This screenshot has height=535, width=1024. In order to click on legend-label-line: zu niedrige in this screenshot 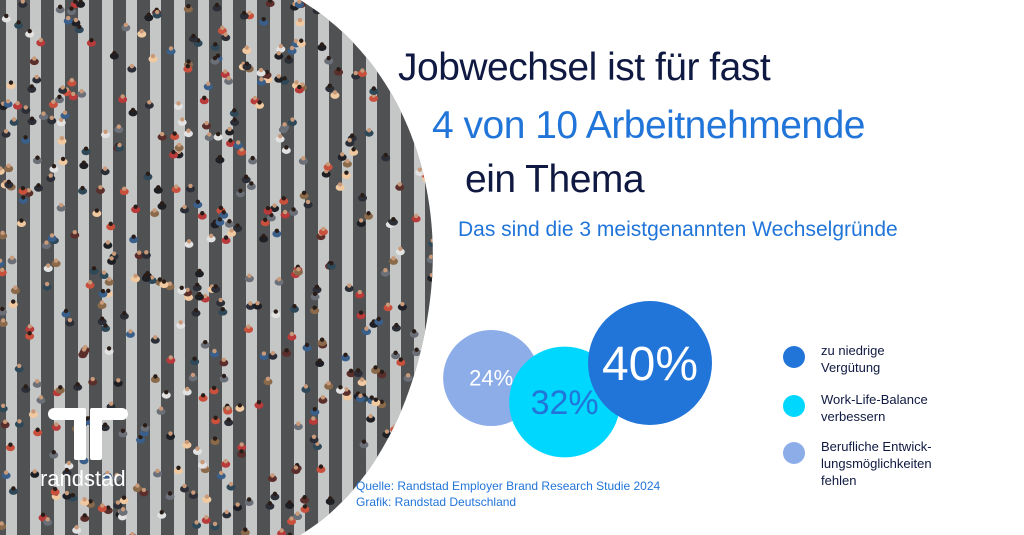, I will do `click(853, 350)`.